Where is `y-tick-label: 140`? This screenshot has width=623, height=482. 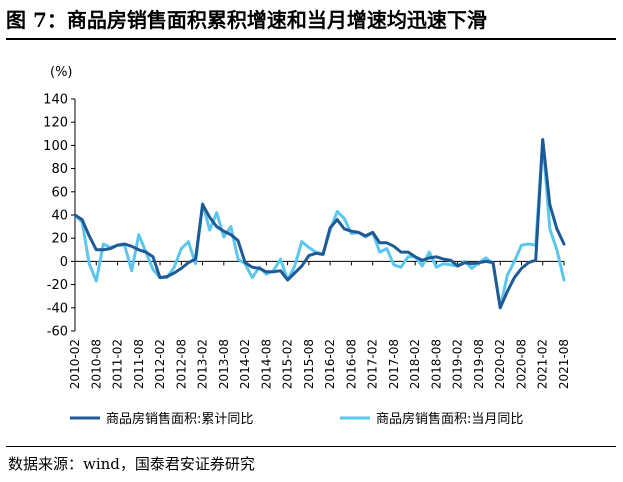 y-tick-label: 140 is located at coordinates (55, 100).